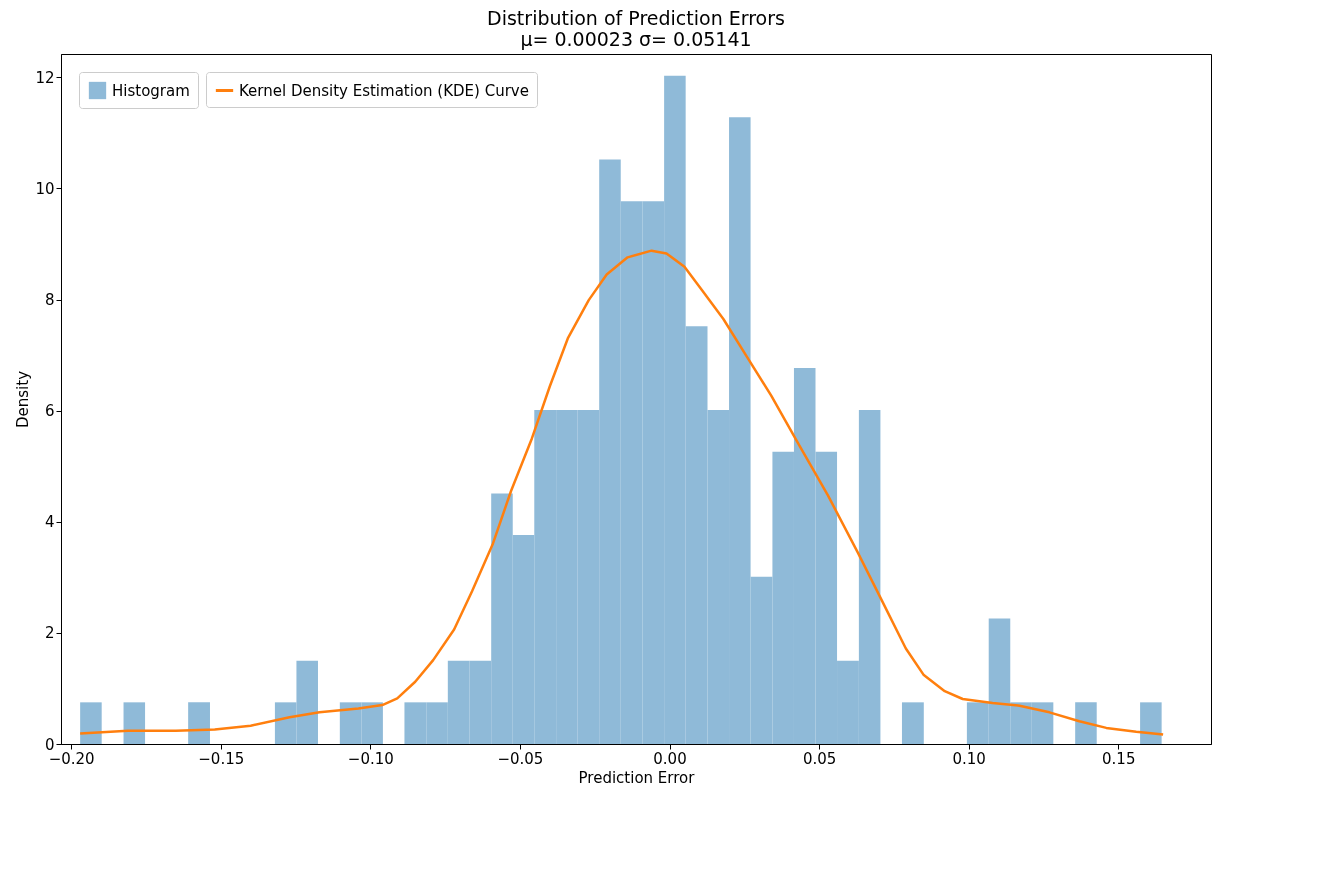 Image resolution: width=1335 pixels, height=877 pixels. What do you see at coordinates (520, 758) in the screenshot?
I see `x-tick-label: −0.05` at bounding box center [520, 758].